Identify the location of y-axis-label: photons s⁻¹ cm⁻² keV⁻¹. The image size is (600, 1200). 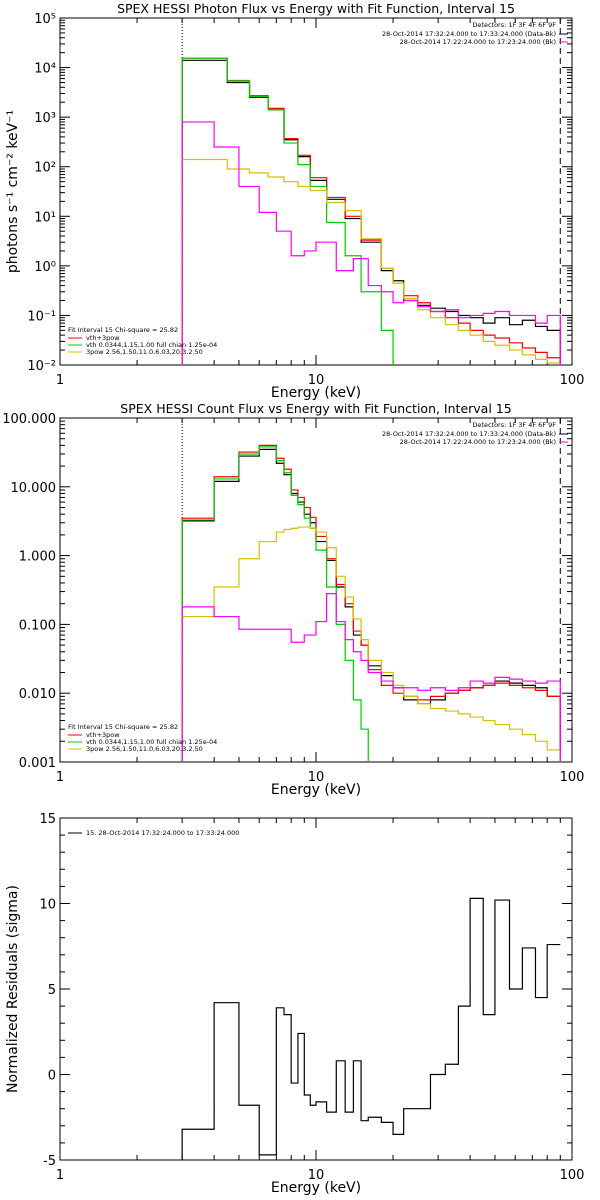
(13, 191).